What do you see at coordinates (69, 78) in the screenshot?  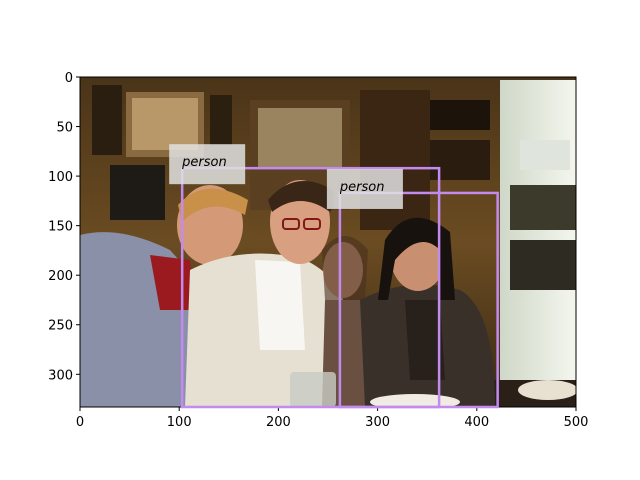 I see `y-tick-label: 0` at bounding box center [69, 78].